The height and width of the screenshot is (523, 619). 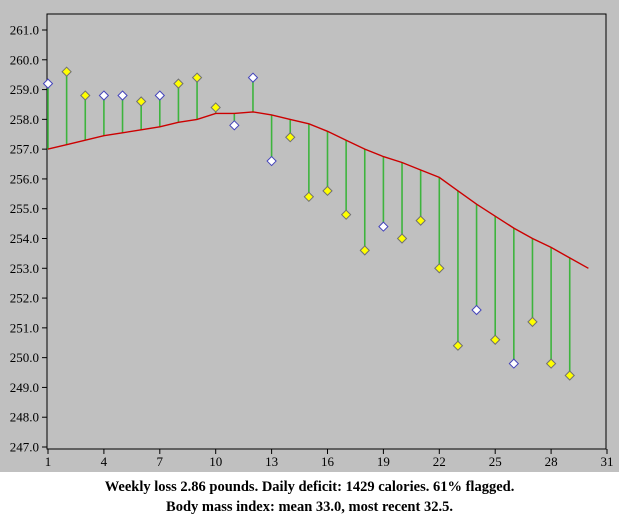 What do you see at coordinates (24, 238) in the screenshot?
I see `y-tick-label: 254.0` at bounding box center [24, 238].